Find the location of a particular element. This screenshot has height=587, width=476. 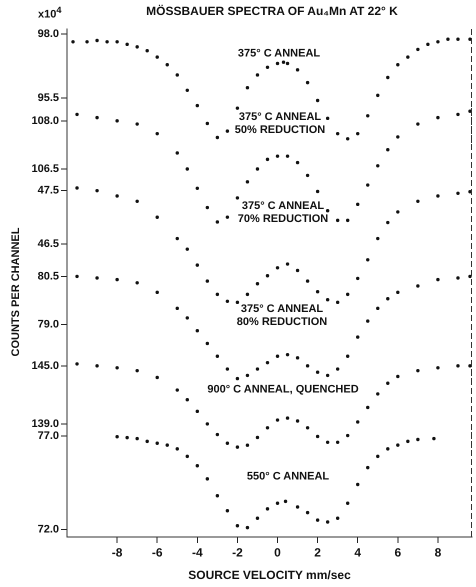

x-tick-label: 8 is located at coordinates (438, 553).